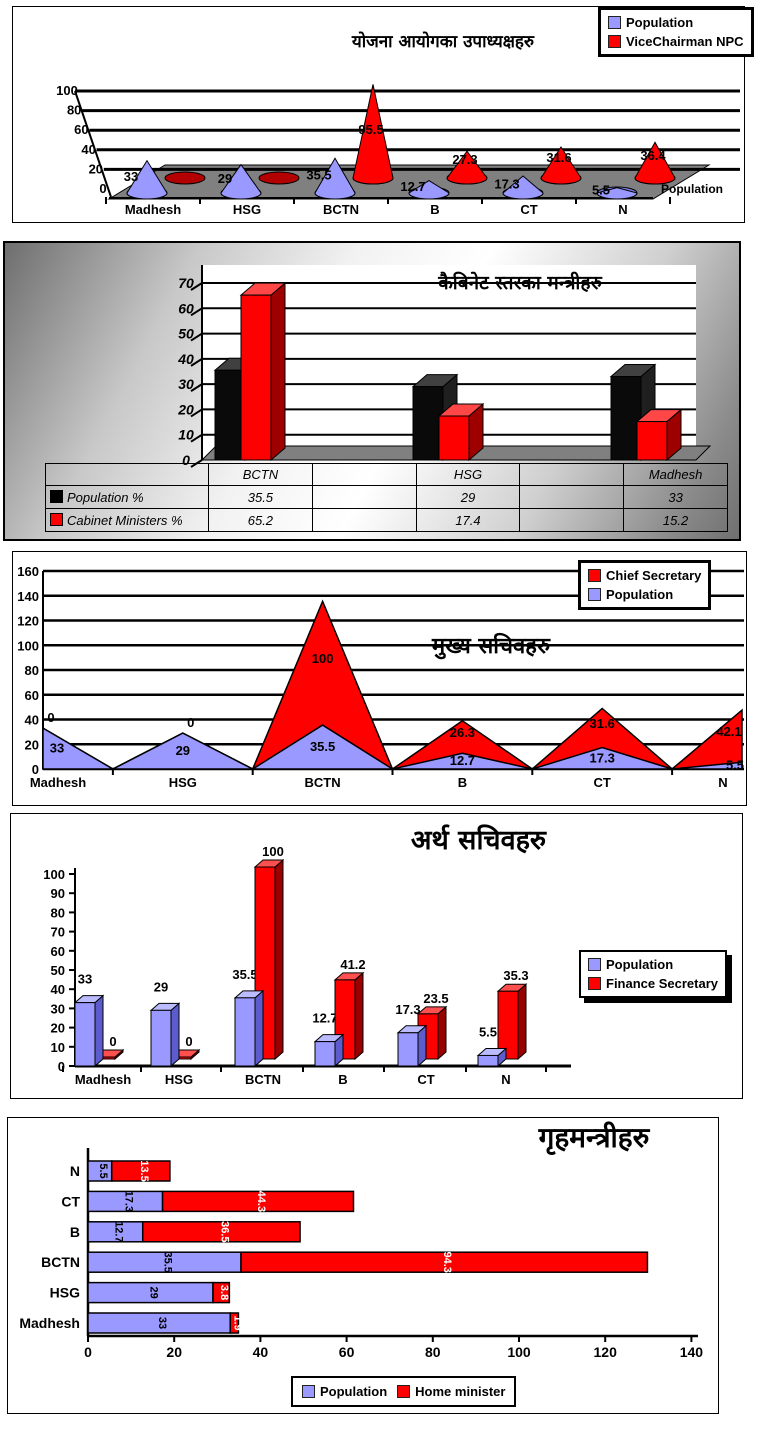 The image size is (759, 1430). What do you see at coordinates (352, 964) in the screenshot?
I see `svg-text: 41.2` at bounding box center [352, 964].